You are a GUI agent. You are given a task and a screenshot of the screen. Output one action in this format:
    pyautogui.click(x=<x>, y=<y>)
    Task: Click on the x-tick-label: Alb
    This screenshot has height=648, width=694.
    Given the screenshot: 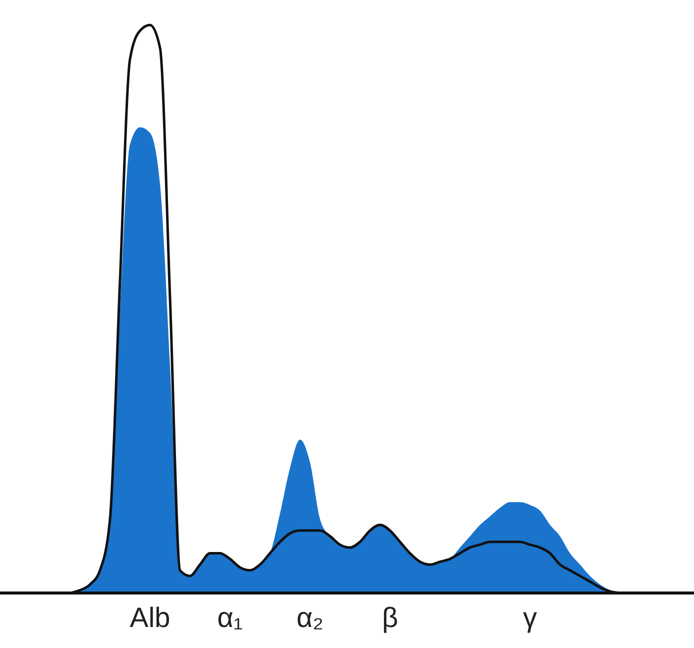 What is the action you would take?
    pyautogui.click(x=150, y=617)
    